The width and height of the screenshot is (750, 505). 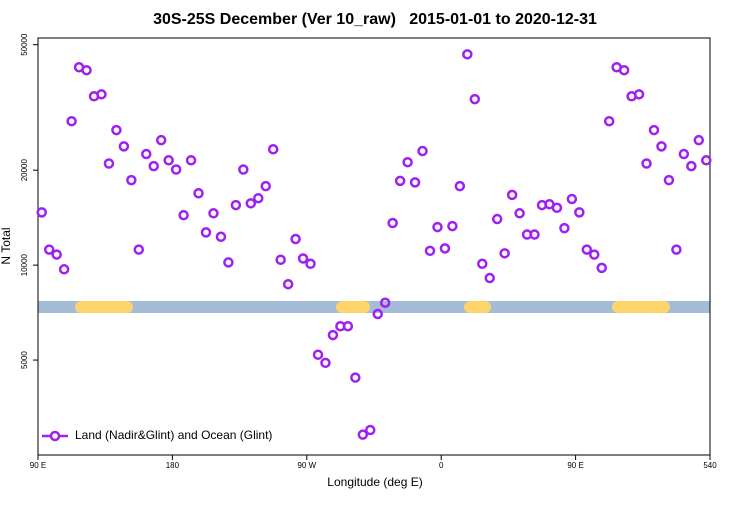 What do you see at coordinates (55, 436) in the screenshot?
I see `legend-marker` at bounding box center [55, 436].